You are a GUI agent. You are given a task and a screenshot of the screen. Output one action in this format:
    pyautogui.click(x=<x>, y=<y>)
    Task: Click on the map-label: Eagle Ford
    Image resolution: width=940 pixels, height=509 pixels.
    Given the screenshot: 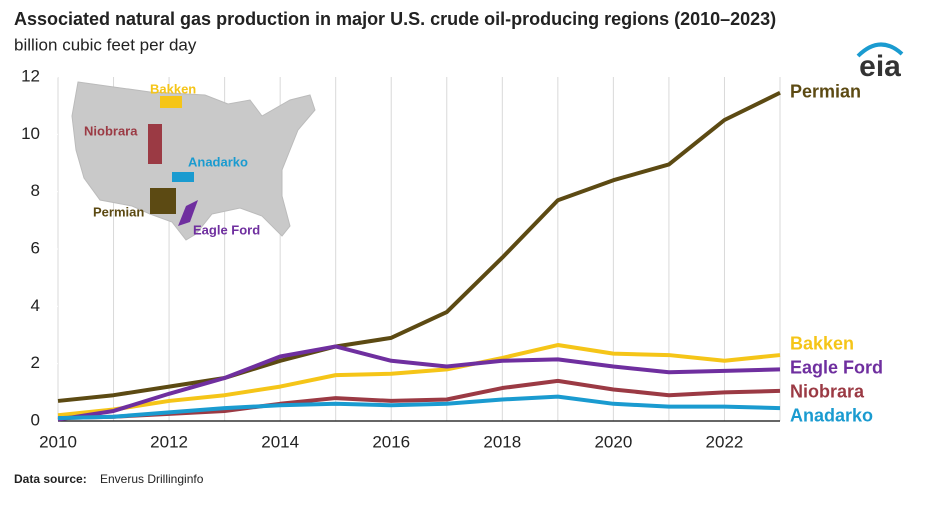 What is the action you would take?
    pyautogui.click(x=226, y=229)
    